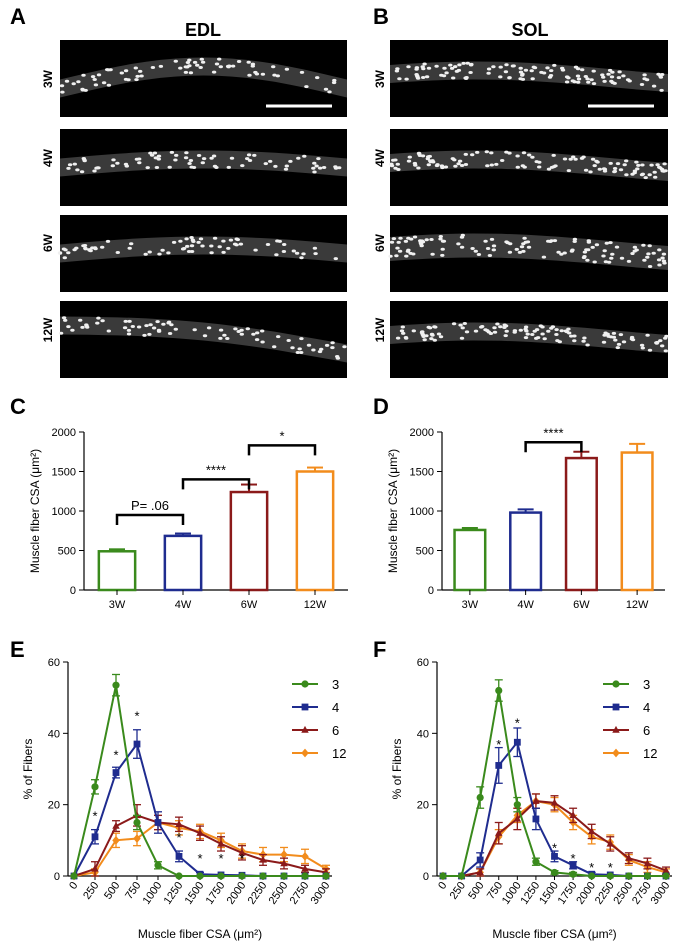 The height and width of the screenshot is (942, 683). Describe the element at coordinates (470, 605) in the screenshot. I see `x-tick-label: 3W` at that location.